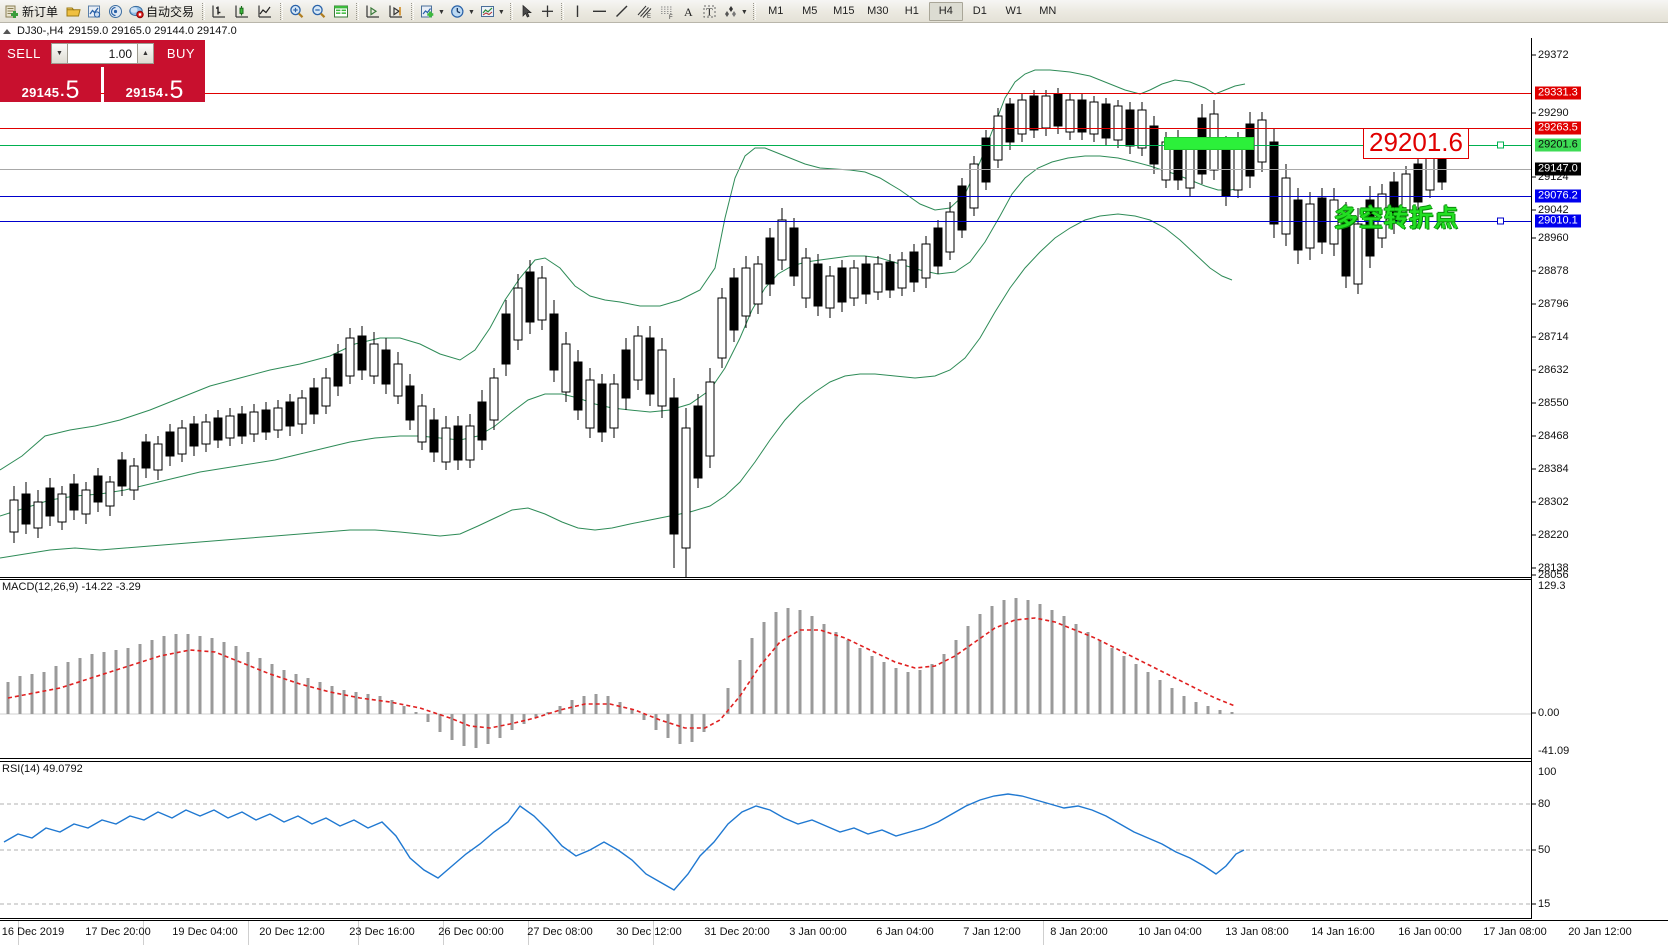 The height and width of the screenshot is (945, 1668). Describe the element at coordinates (1048, 11) in the screenshot. I see `timeframe-mn: MN` at that location.